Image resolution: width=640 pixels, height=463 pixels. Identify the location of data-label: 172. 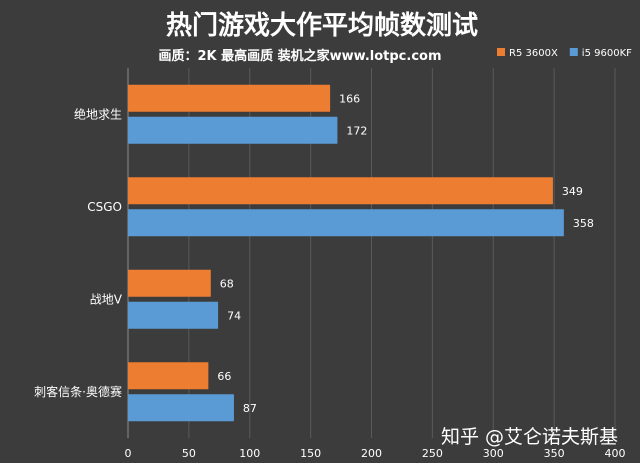
(356, 130).